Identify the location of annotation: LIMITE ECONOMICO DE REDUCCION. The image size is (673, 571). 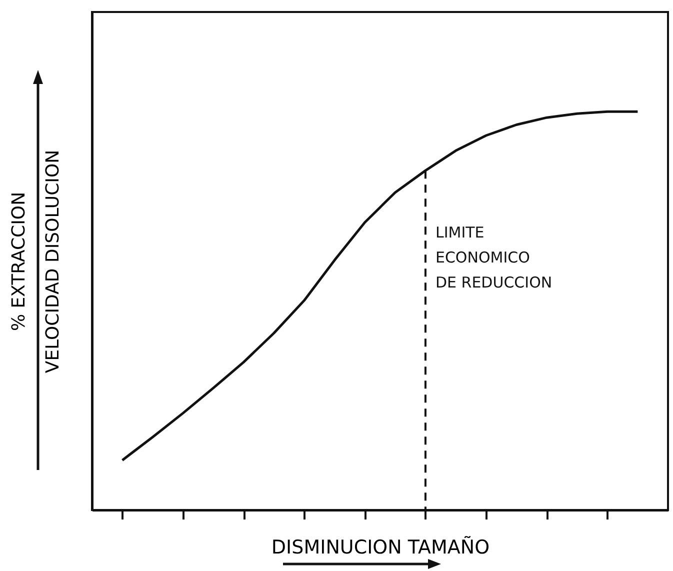
(493, 258).